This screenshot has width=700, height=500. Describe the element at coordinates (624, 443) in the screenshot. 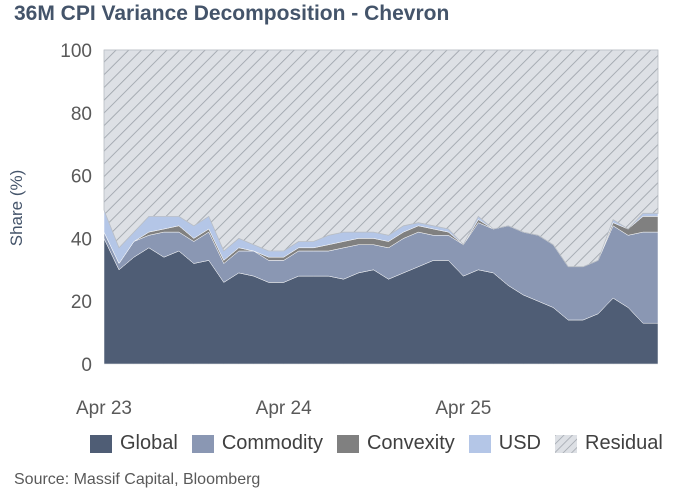

I see `legend-label-residual: Residual` at that location.